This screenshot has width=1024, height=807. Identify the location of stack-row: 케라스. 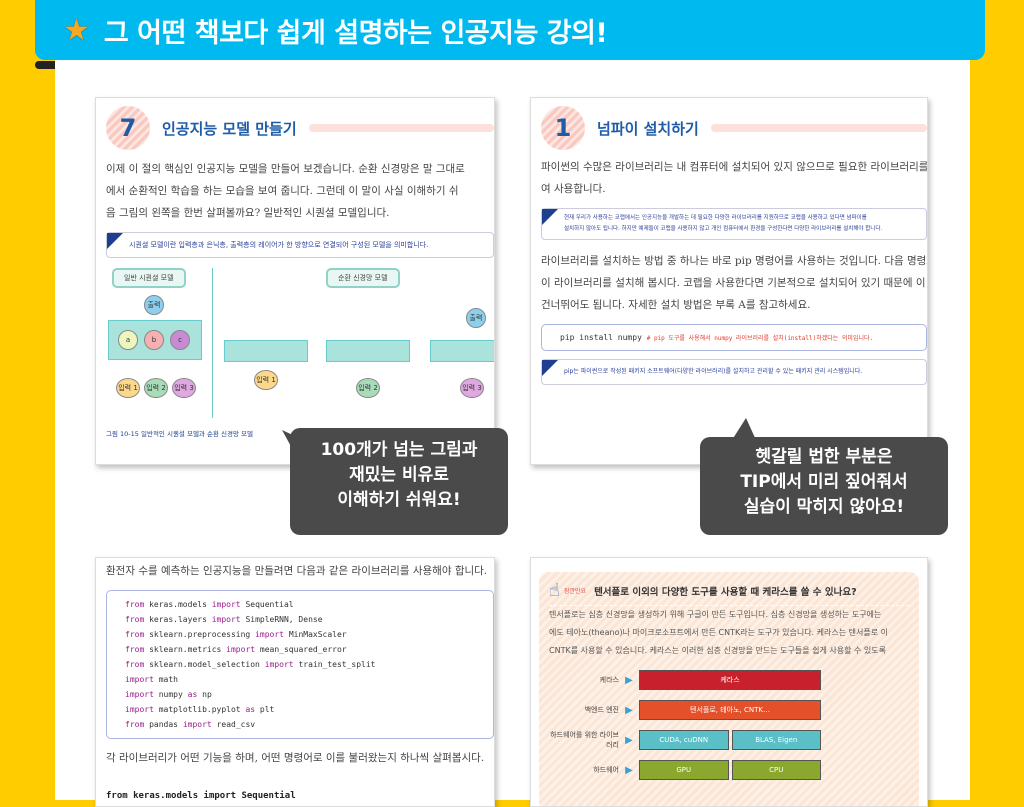
(730, 680).